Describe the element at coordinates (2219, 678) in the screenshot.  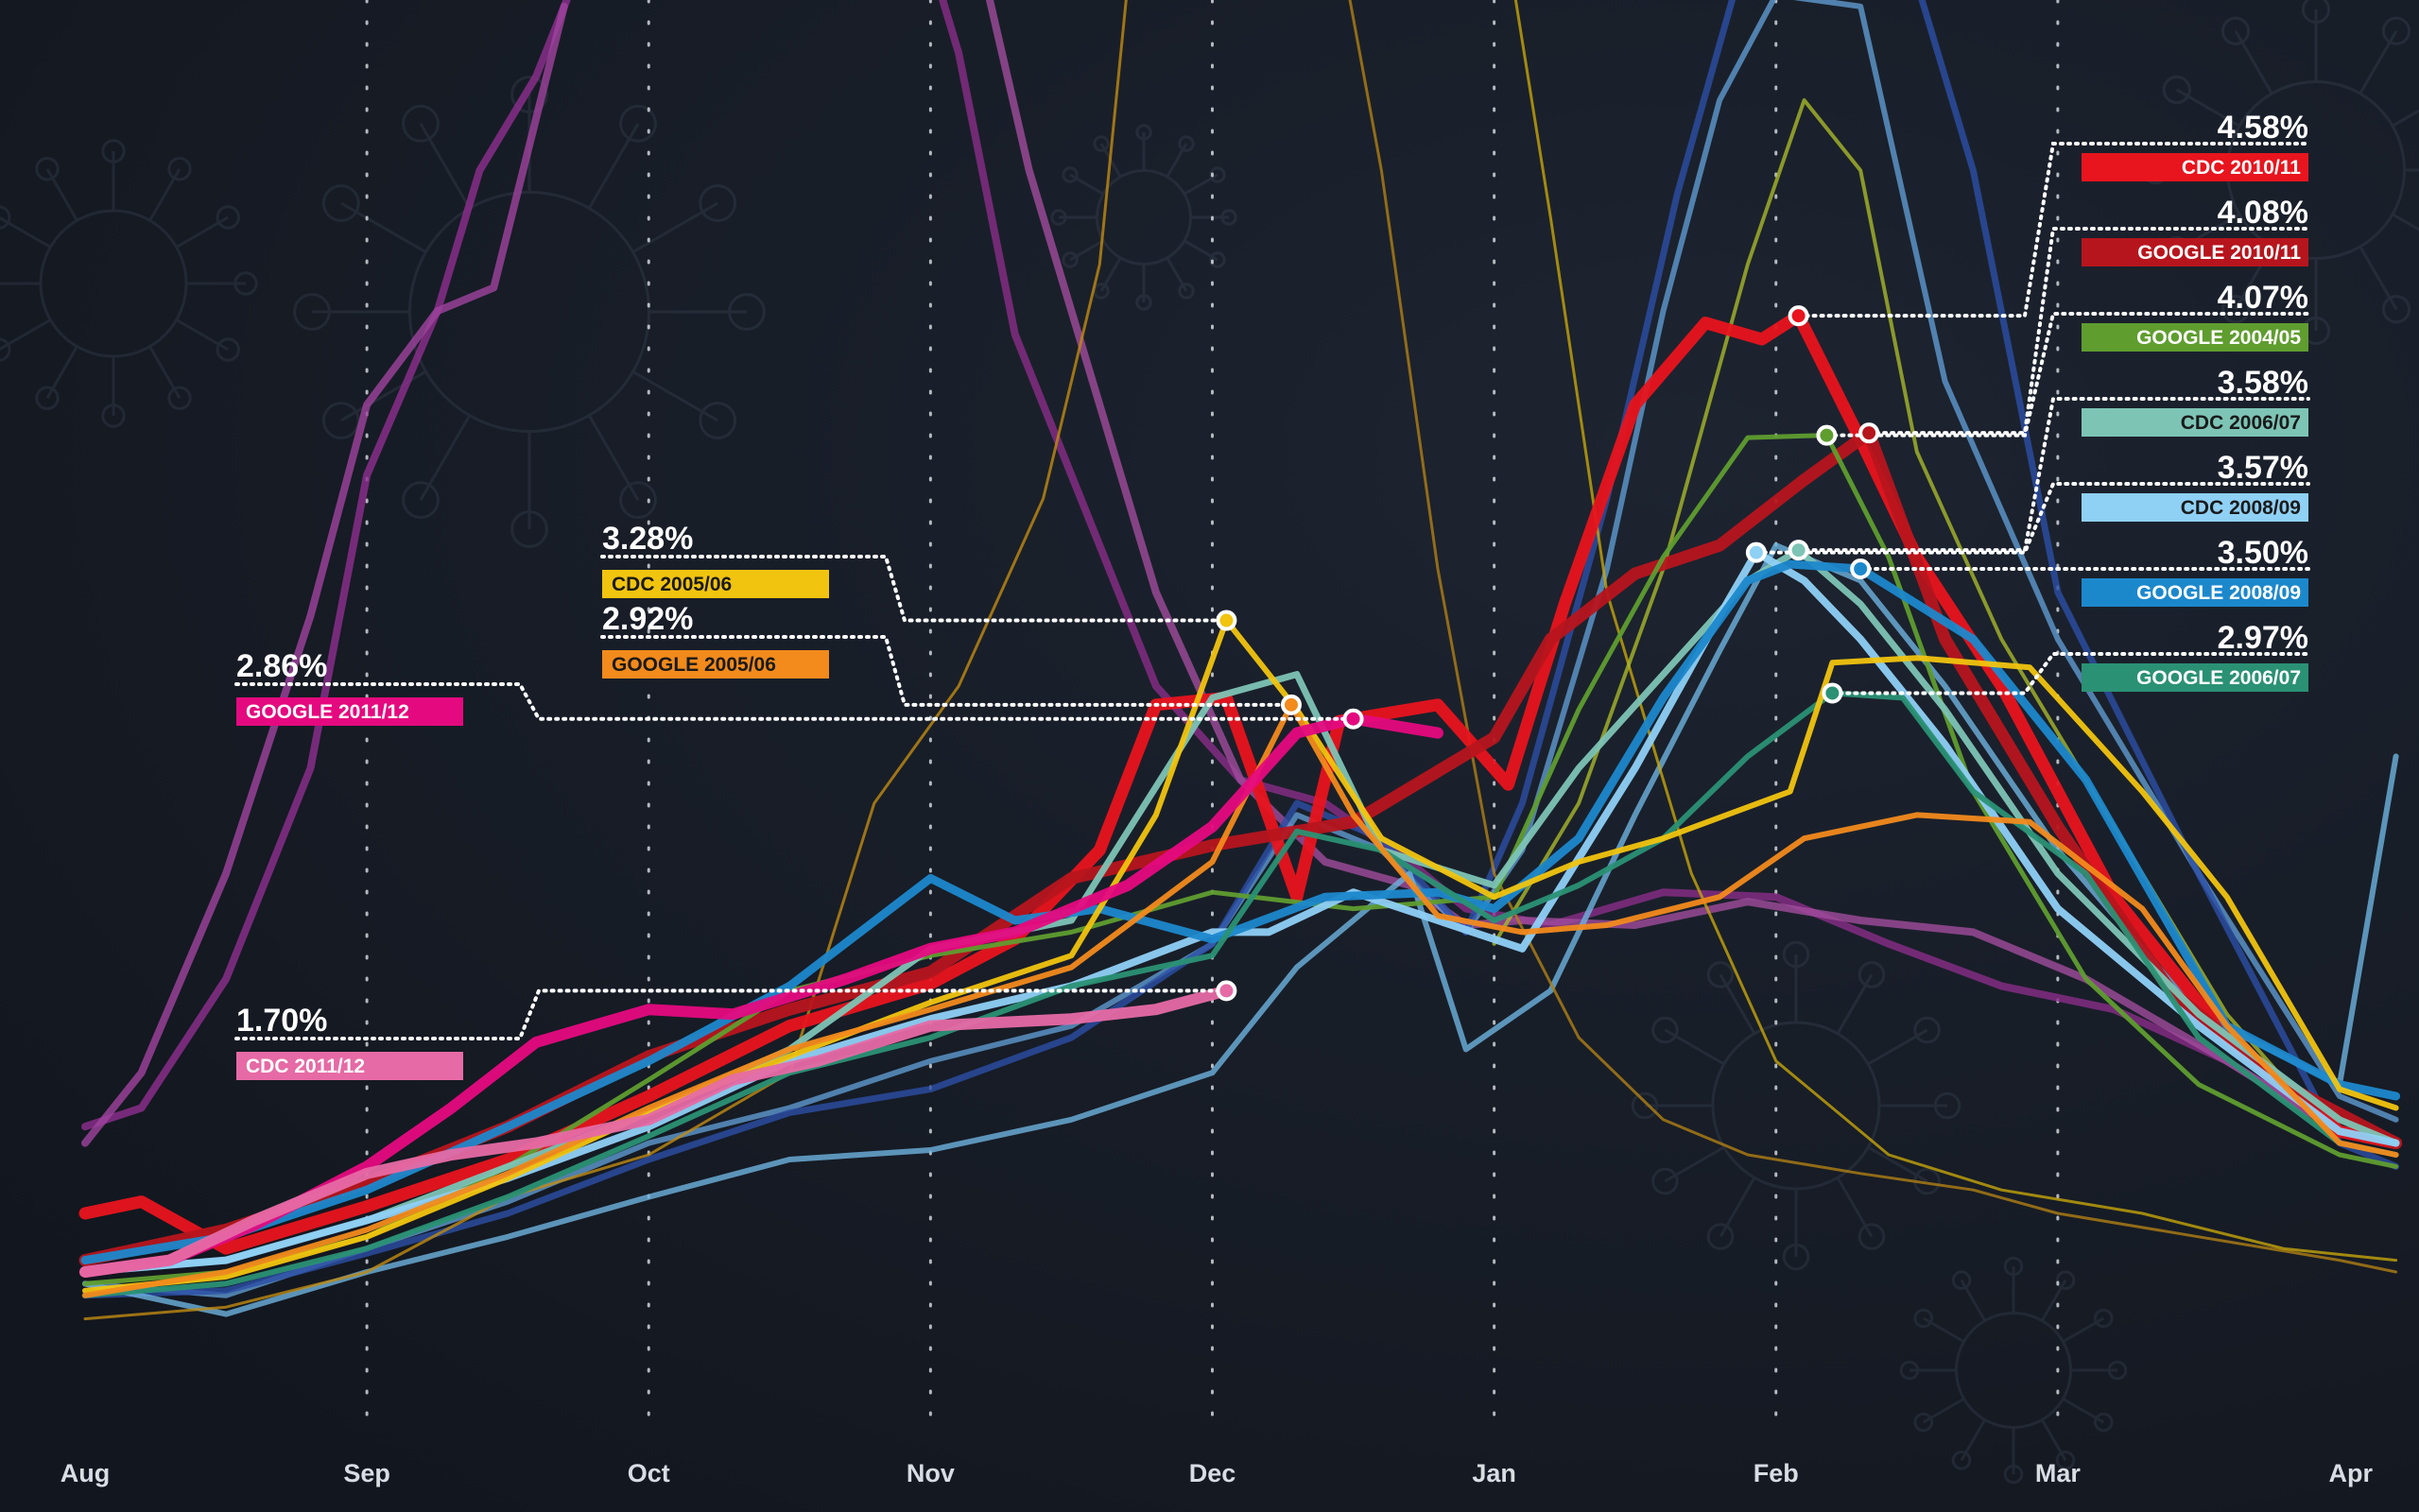
I see `tag-label-google-2006-07: GOOGLE 2006/07` at that location.